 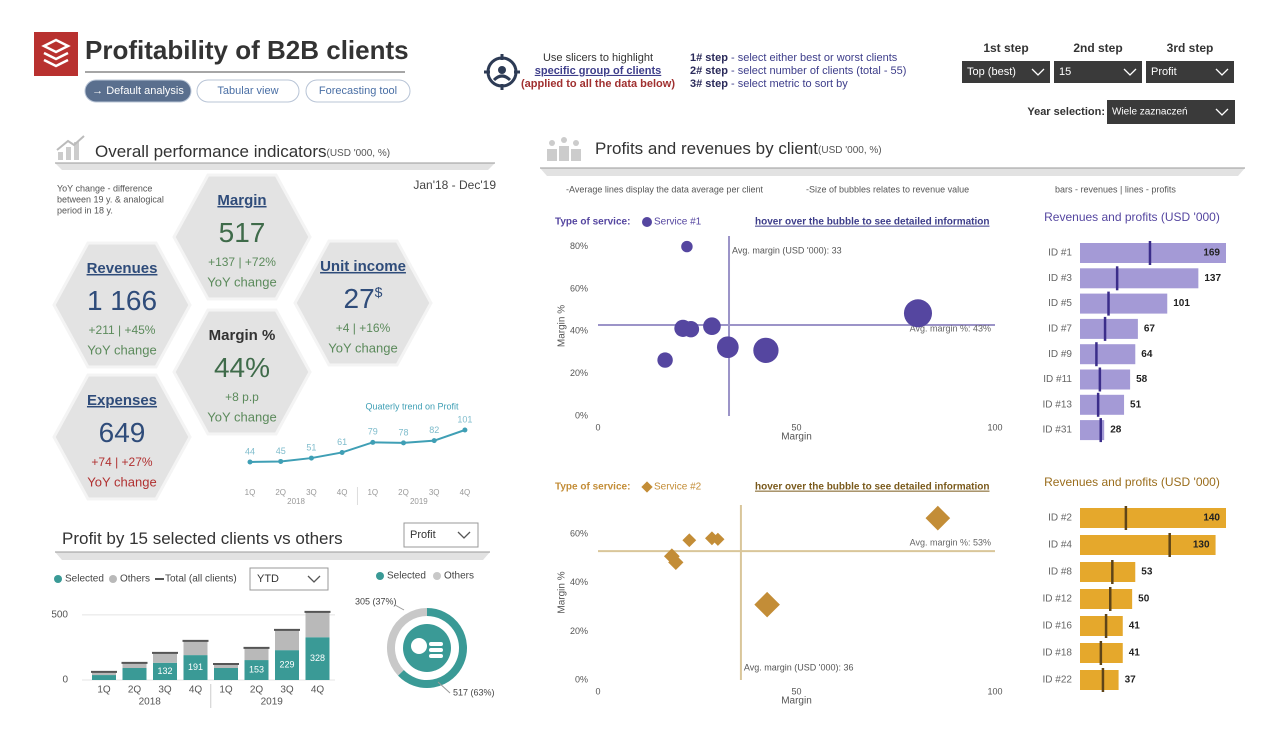 I want to click on kpi-change: +8 p.p, so click(x=242, y=397).